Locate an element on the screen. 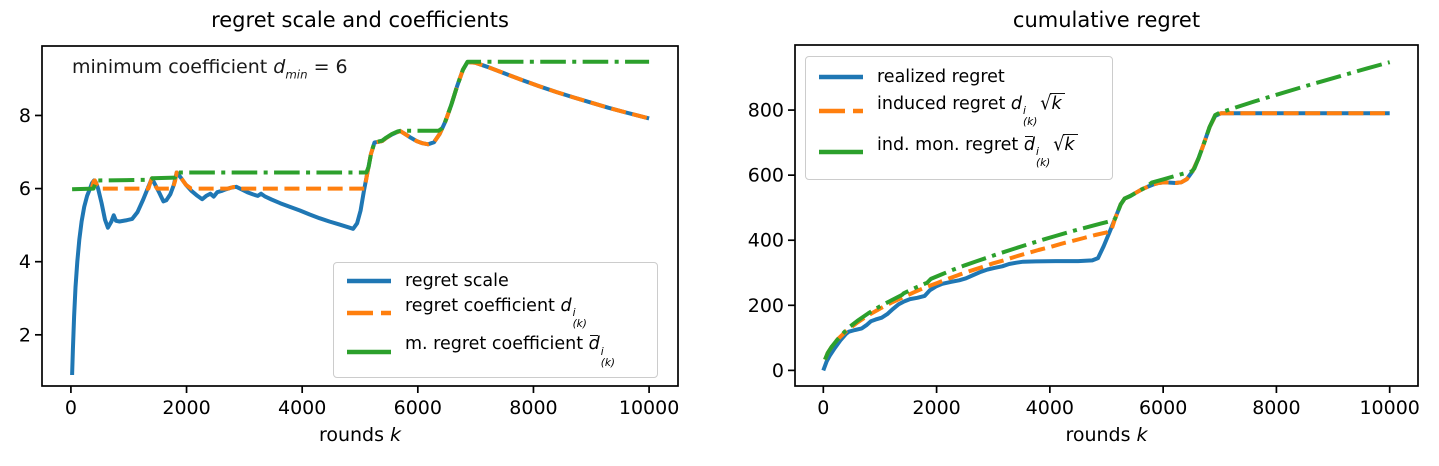  legend-entry: realized regret is located at coordinates (959, 77).